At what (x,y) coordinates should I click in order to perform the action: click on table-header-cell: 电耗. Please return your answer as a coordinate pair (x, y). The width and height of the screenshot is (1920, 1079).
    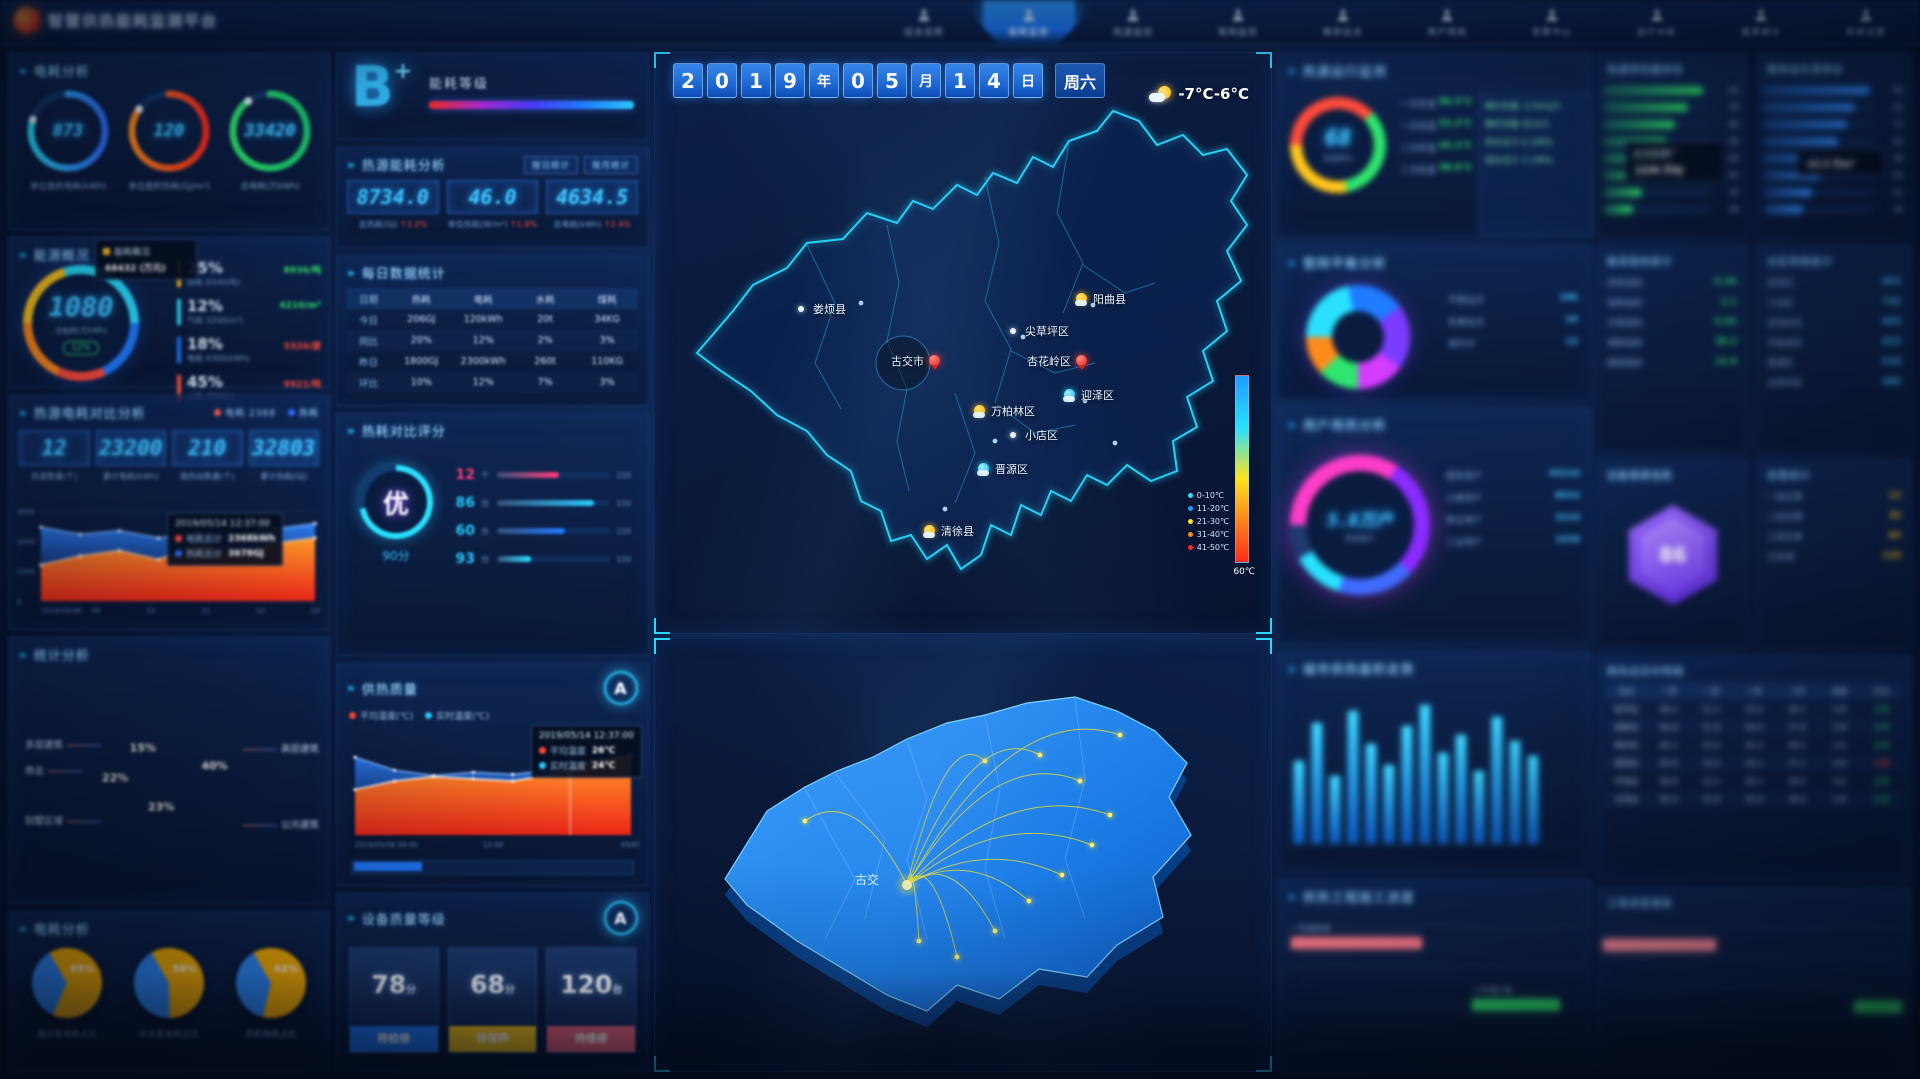
    Looking at the image, I should click on (483, 300).